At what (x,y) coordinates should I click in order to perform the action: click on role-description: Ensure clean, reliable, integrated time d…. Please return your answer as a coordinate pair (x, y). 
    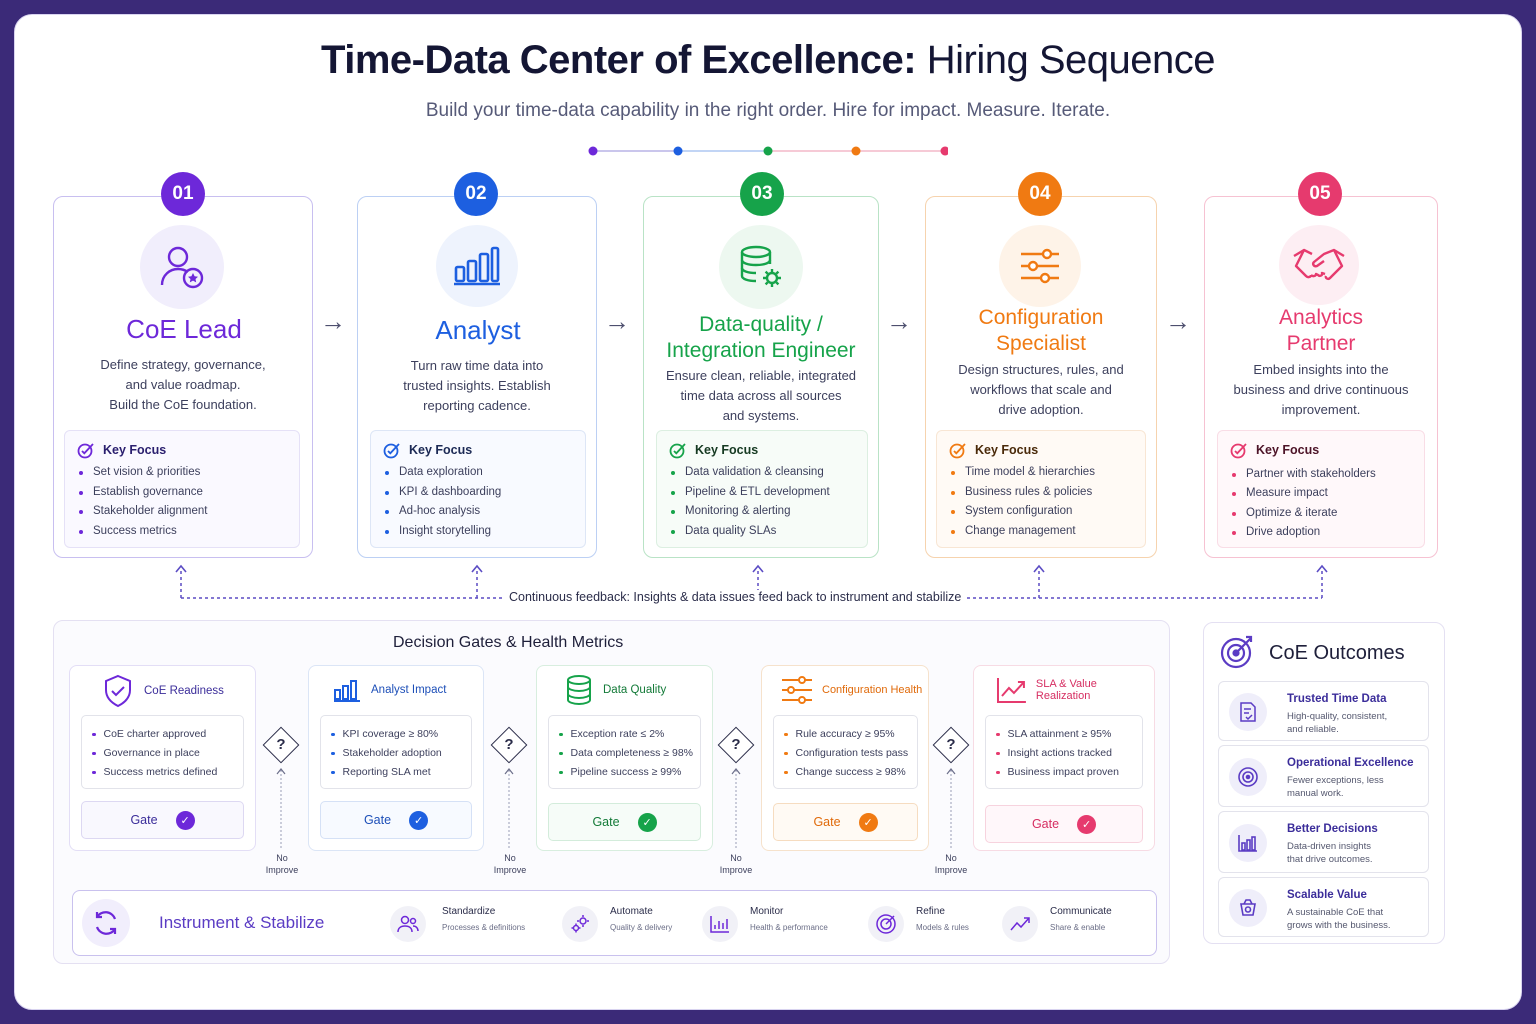
    Looking at the image, I should click on (761, 395).